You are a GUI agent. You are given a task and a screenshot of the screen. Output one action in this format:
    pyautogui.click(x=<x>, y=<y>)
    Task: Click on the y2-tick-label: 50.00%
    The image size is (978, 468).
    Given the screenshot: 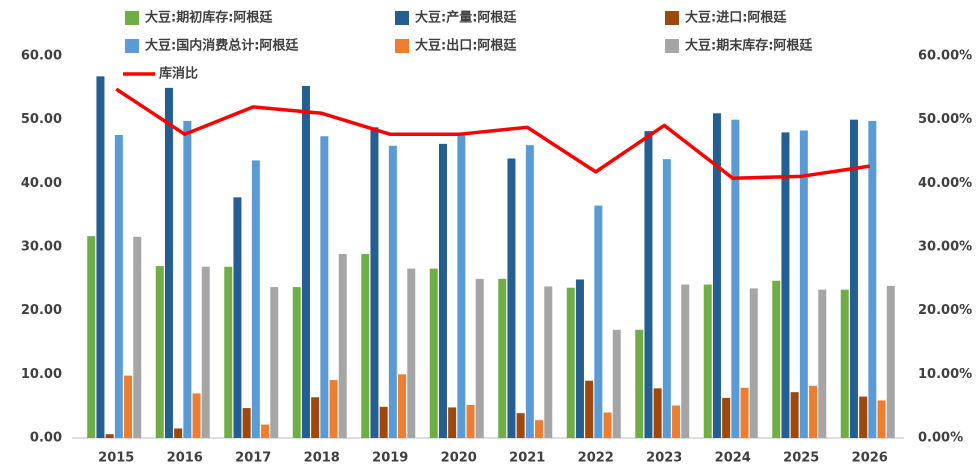 What is the action you would take?
    pyautogui.click(x=945, y=119)
    